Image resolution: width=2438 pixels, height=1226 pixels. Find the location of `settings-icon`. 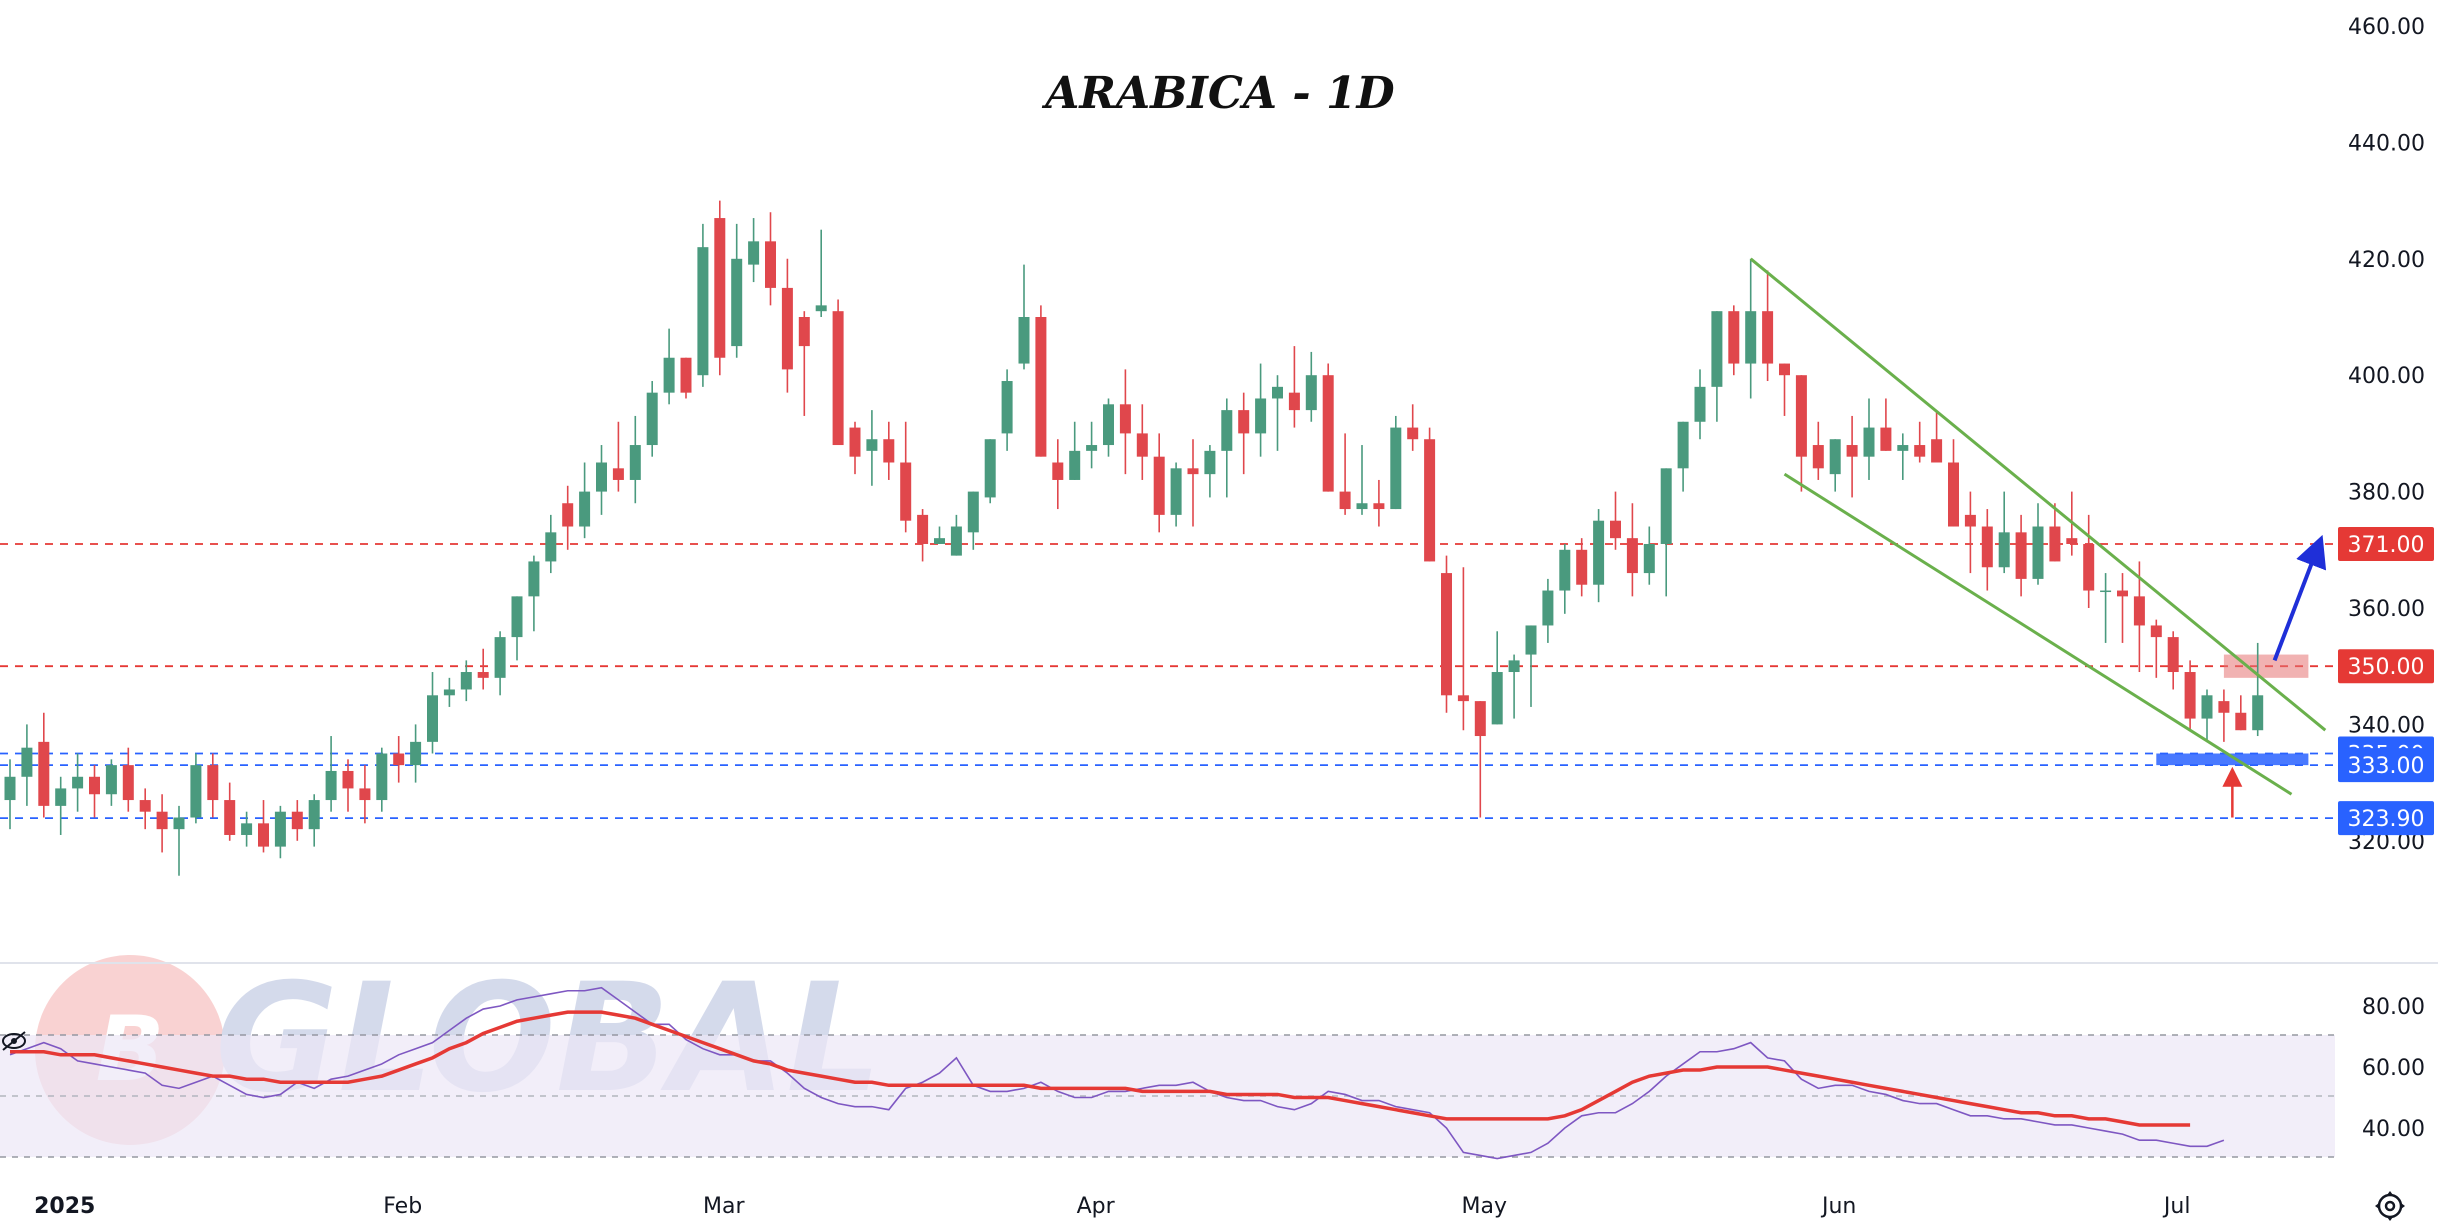

settings-icon is located at coordinates (2390, 1206).